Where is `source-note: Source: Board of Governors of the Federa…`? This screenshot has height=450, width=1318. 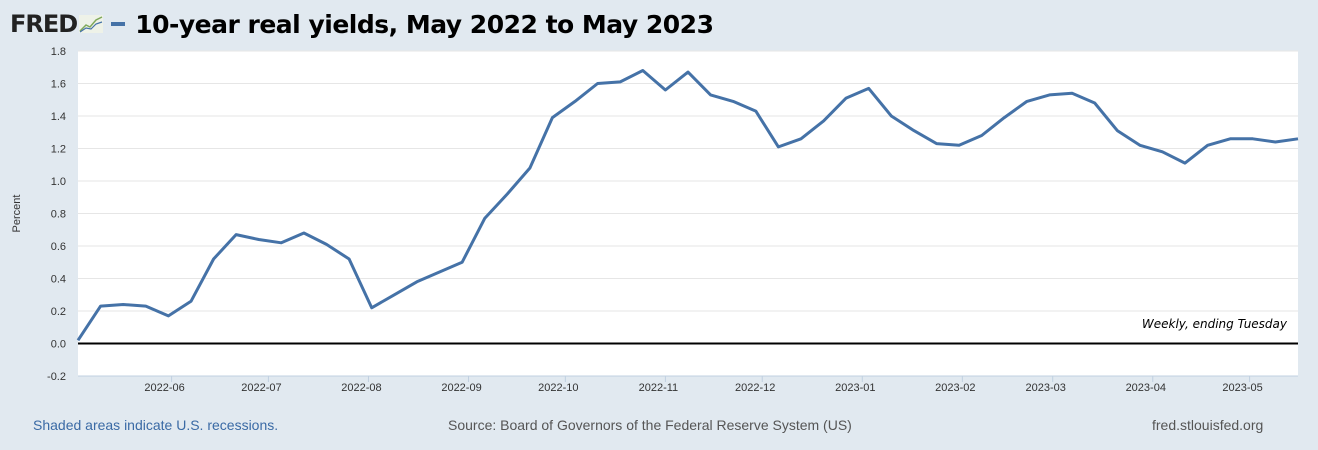
source-note: Source: Board of Governors of the Federa… is located at coordinates (650, 425).